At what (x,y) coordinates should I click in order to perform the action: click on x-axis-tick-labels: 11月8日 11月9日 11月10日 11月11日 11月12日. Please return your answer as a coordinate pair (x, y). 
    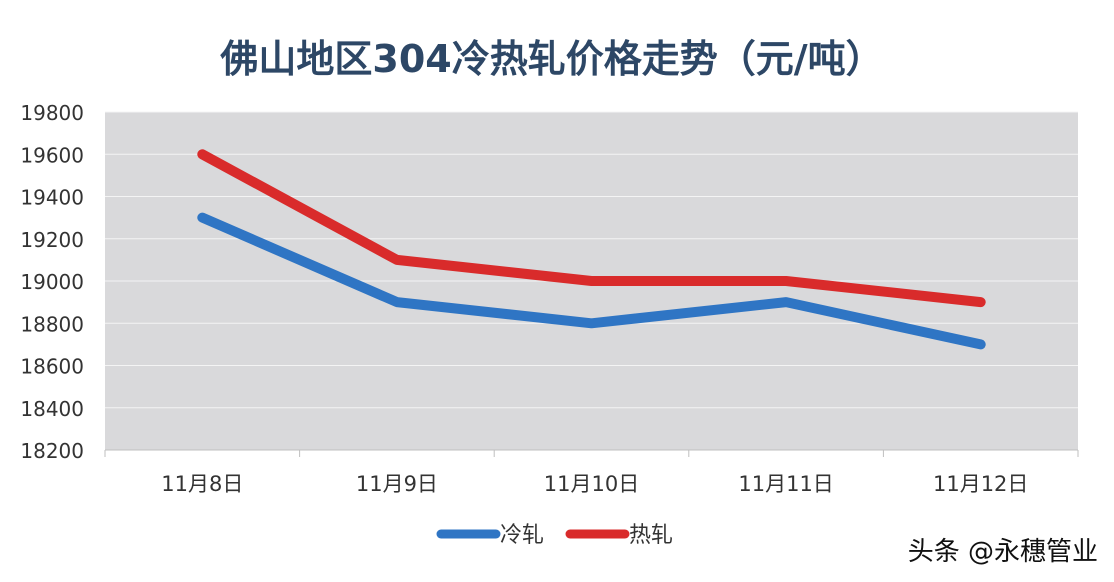
    Looking at the image, I should click on (594, 484).